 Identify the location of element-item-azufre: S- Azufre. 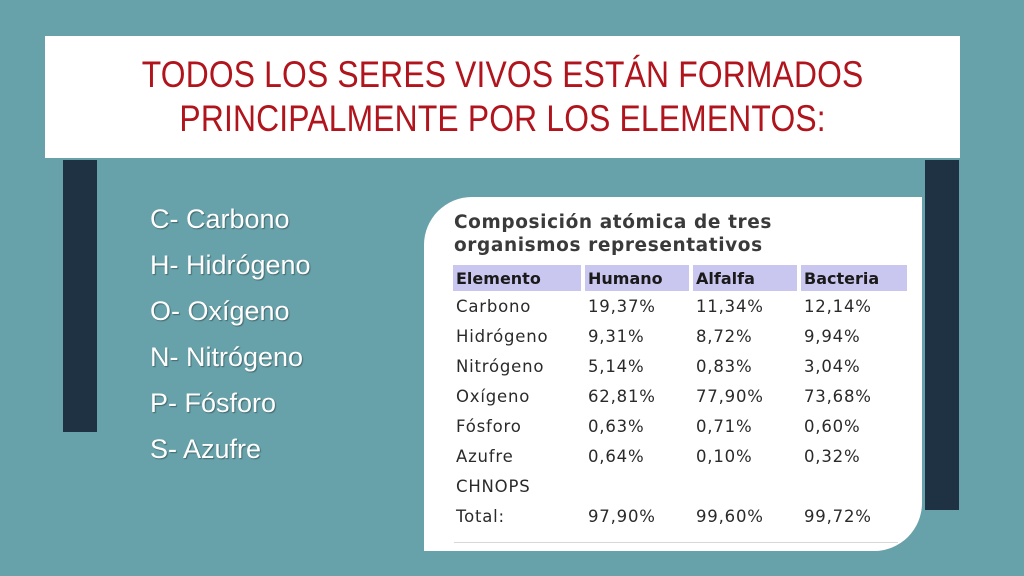
(206, 449).